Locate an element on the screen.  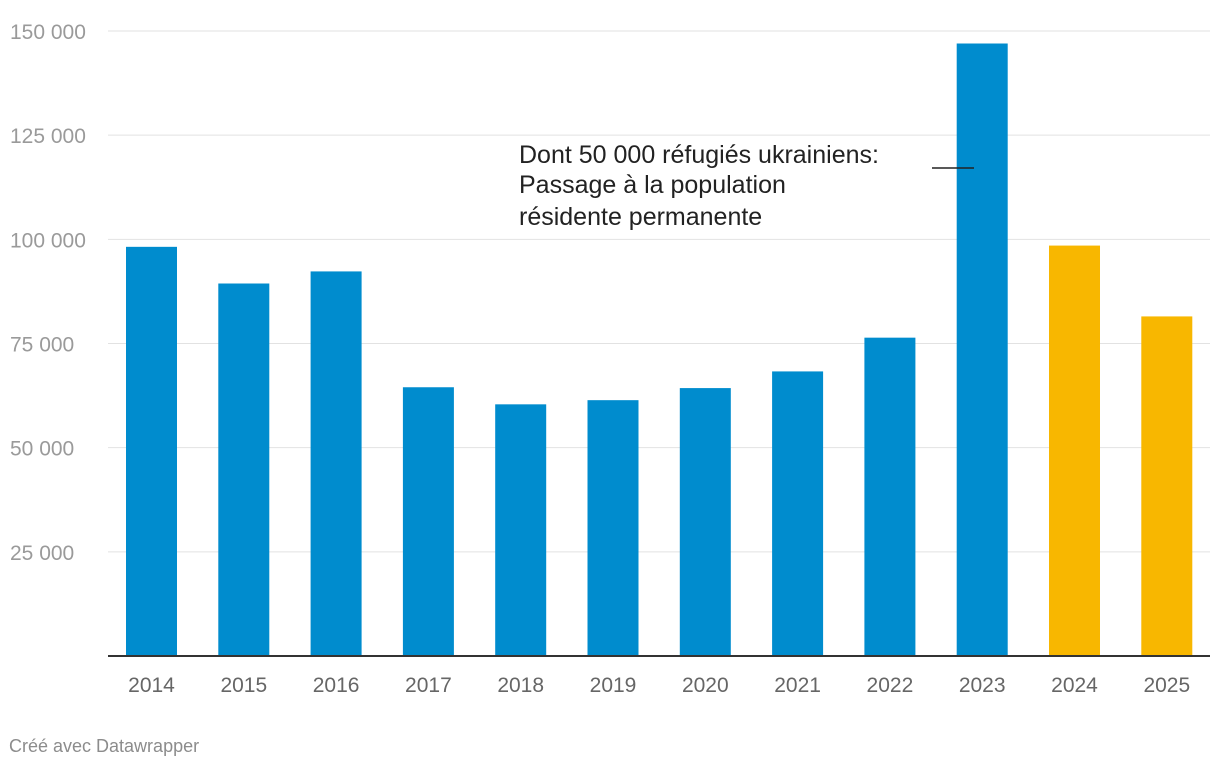
y-tick-label: 150 000 is located at coordinates (48, 32).